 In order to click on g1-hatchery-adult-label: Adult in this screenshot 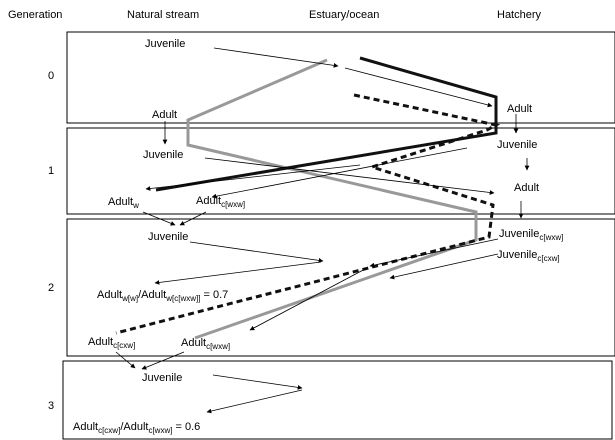, I will do `click(526, 188)`.